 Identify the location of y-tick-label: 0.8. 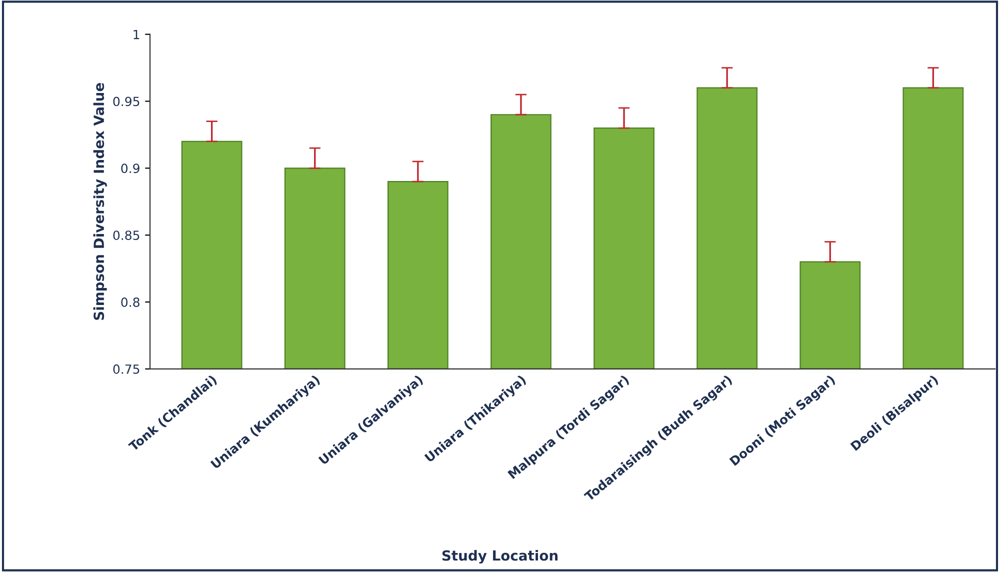
(130, 302).